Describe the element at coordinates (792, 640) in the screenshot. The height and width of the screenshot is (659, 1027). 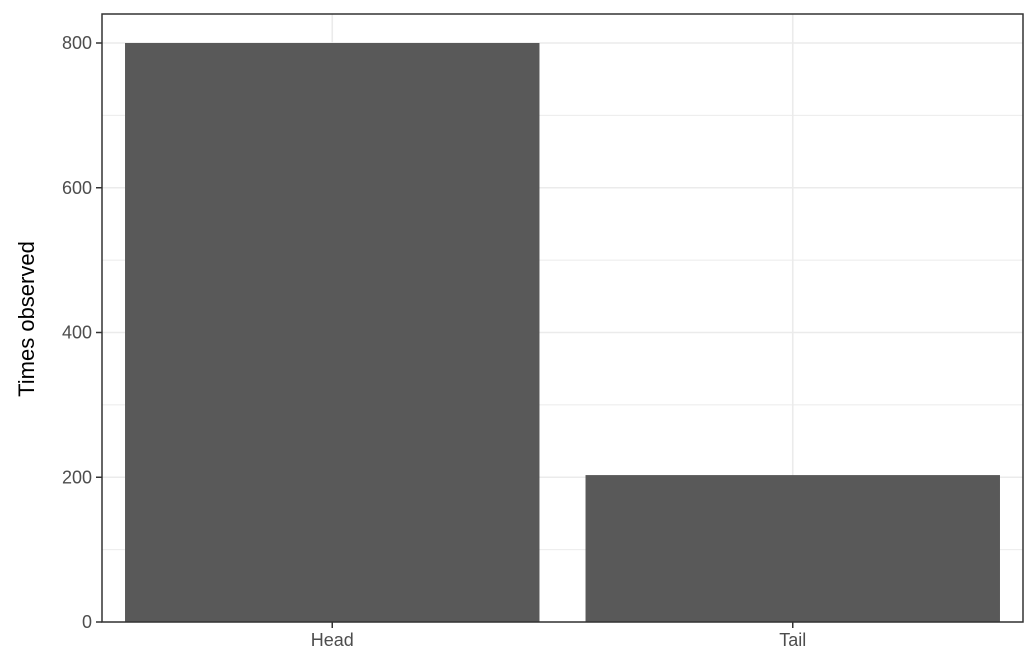
I see `x-tick-label: Tail` at that location.